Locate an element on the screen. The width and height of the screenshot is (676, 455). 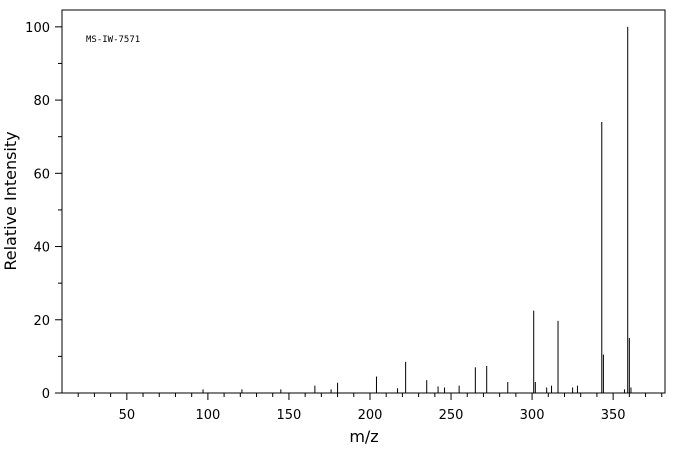
x-tick-label: 350 is located at coordinates (613, 415).